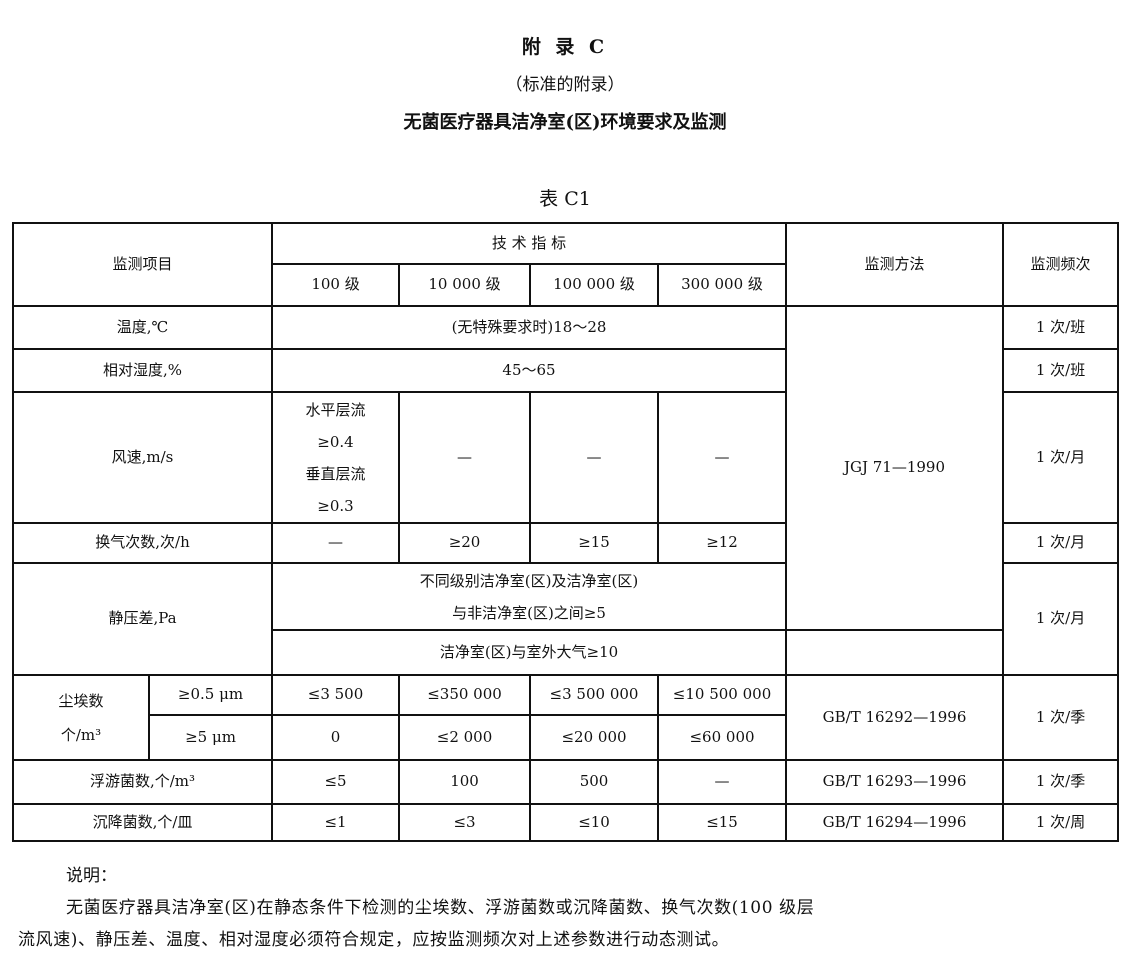  What do you see at coordinates (465, 822) in the screenshot?
I see `cell: ≤3` at bounding box center [465, 822].